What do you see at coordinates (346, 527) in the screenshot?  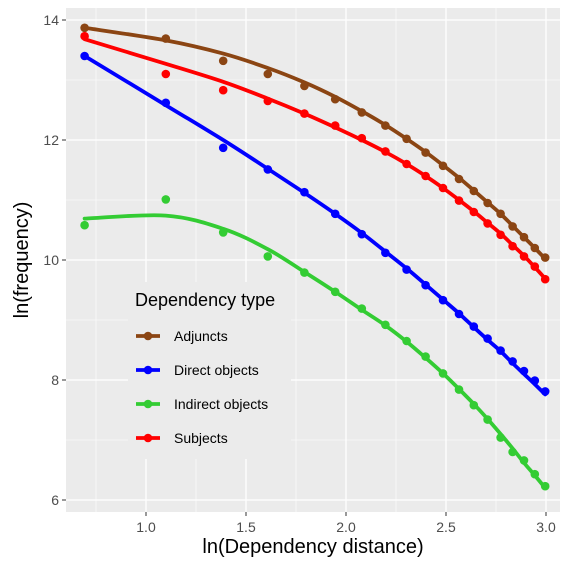 I see `x-tick-label: 2.0` at bounding box center [346, 527].